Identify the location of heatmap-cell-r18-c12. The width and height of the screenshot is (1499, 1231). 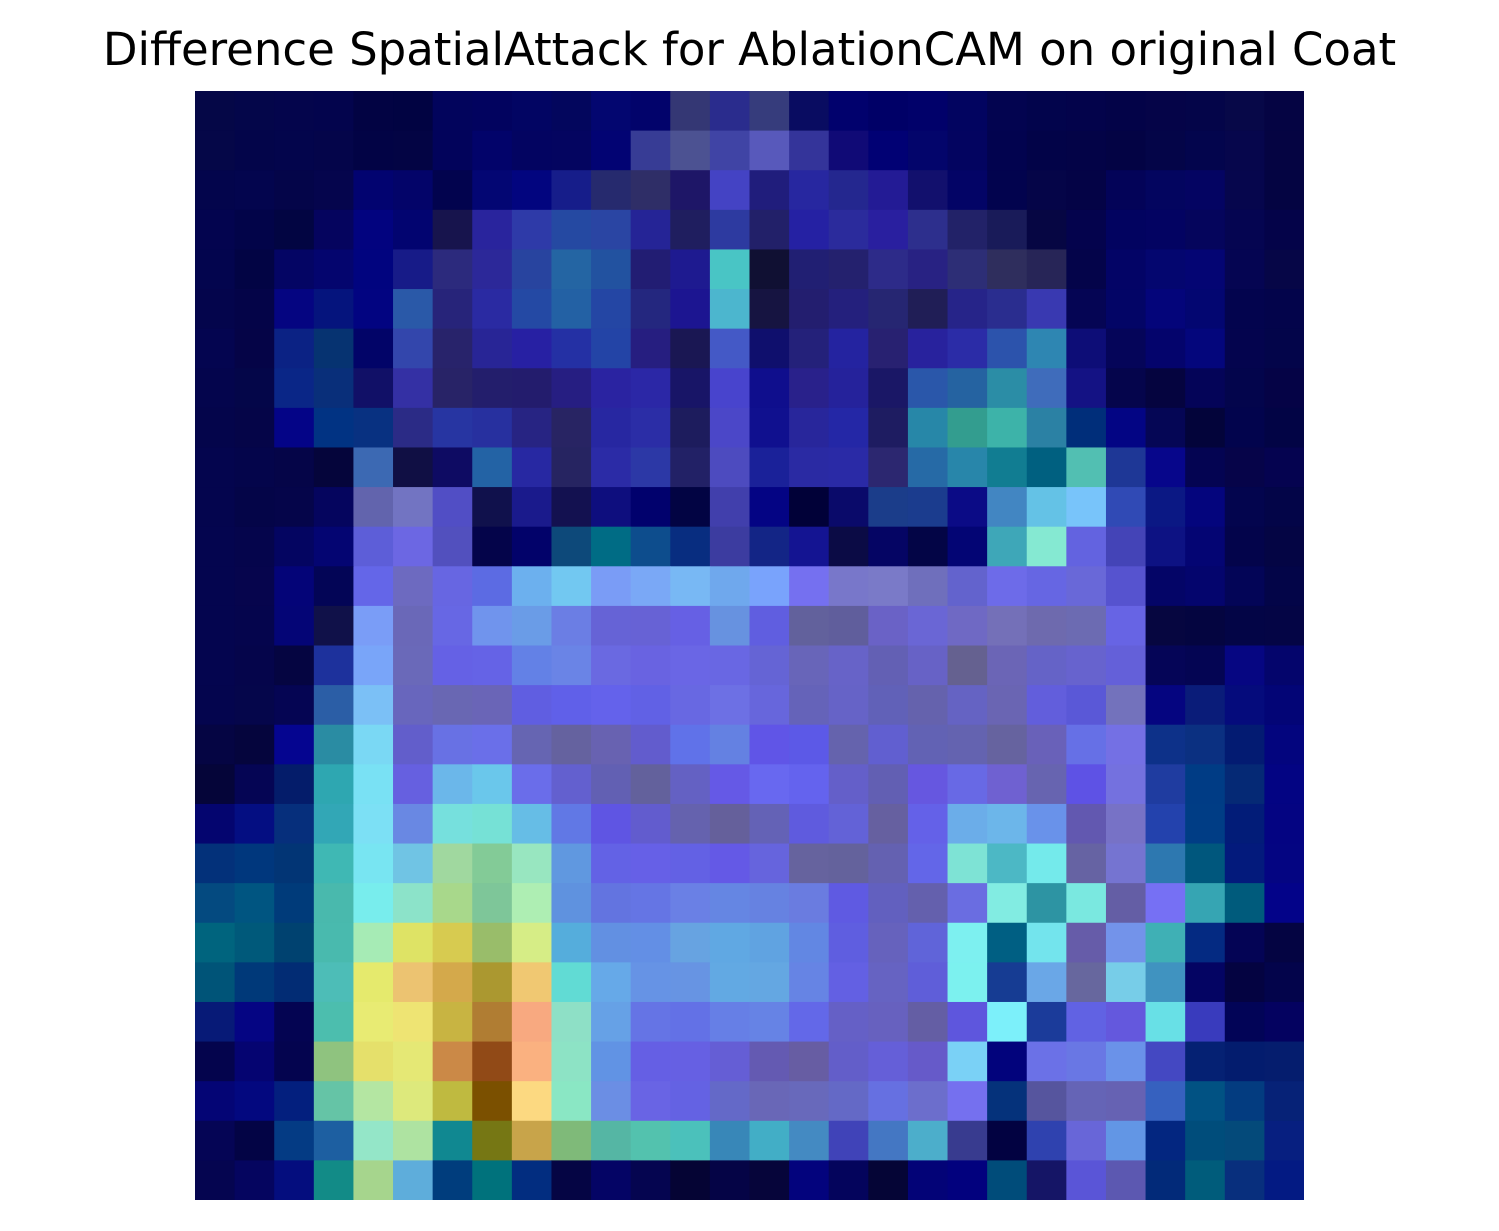
(690, 824).